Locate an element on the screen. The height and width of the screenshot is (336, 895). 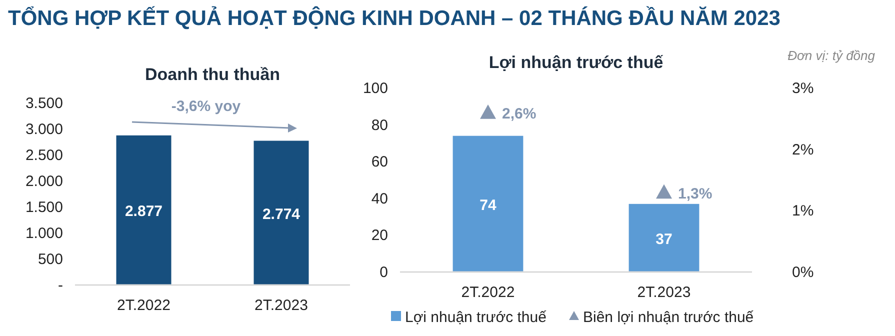
legend-label: Lợi nhuận trước thuế is located at coordinates (476, 317).